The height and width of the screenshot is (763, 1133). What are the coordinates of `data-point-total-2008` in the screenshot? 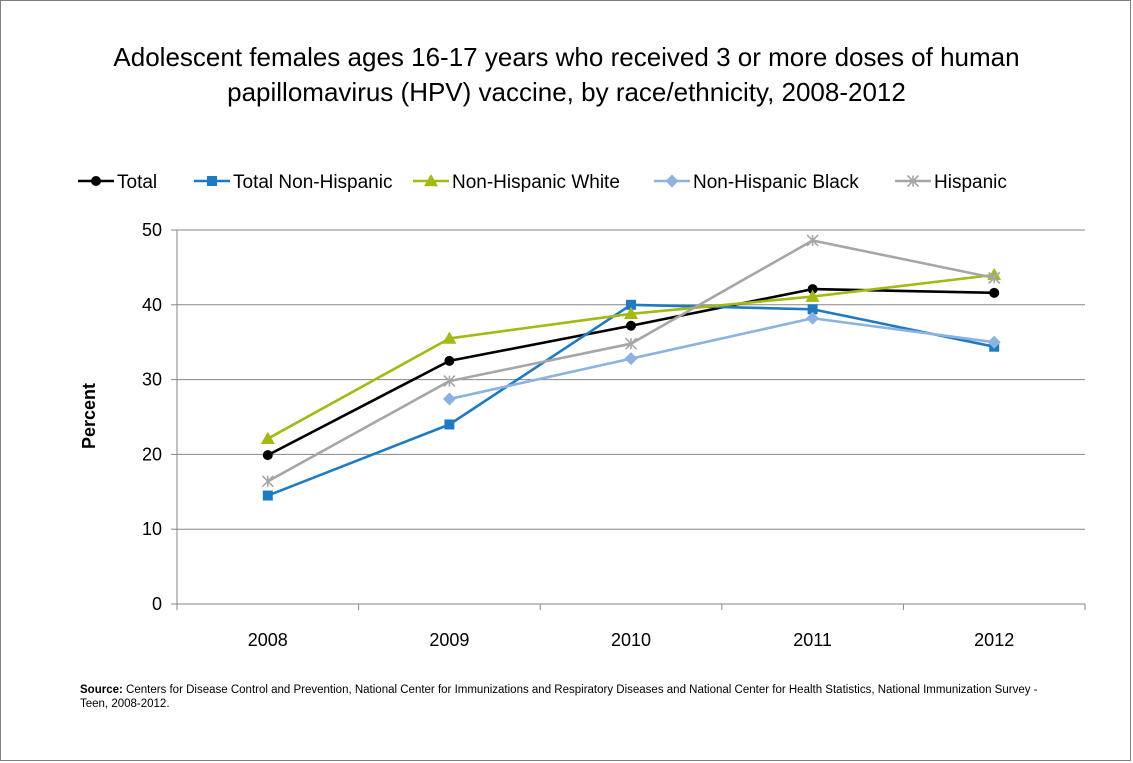 It's located at (267, 455).